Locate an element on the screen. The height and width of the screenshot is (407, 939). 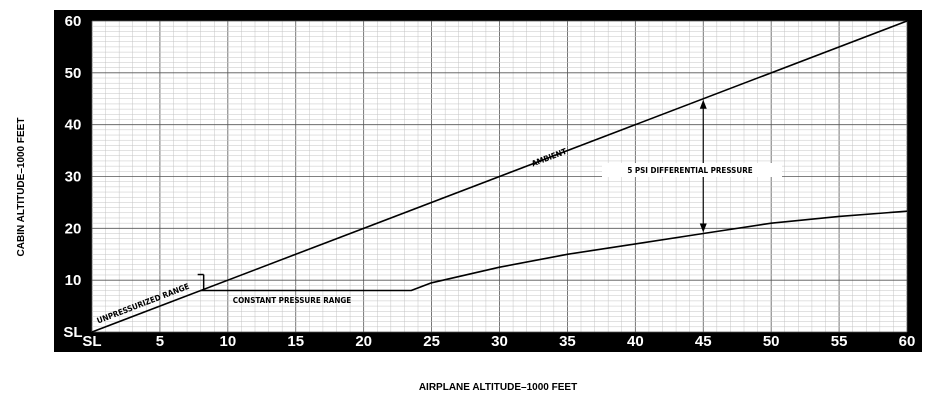
x-tick-label: 25 is located at coordinates (431, 341).